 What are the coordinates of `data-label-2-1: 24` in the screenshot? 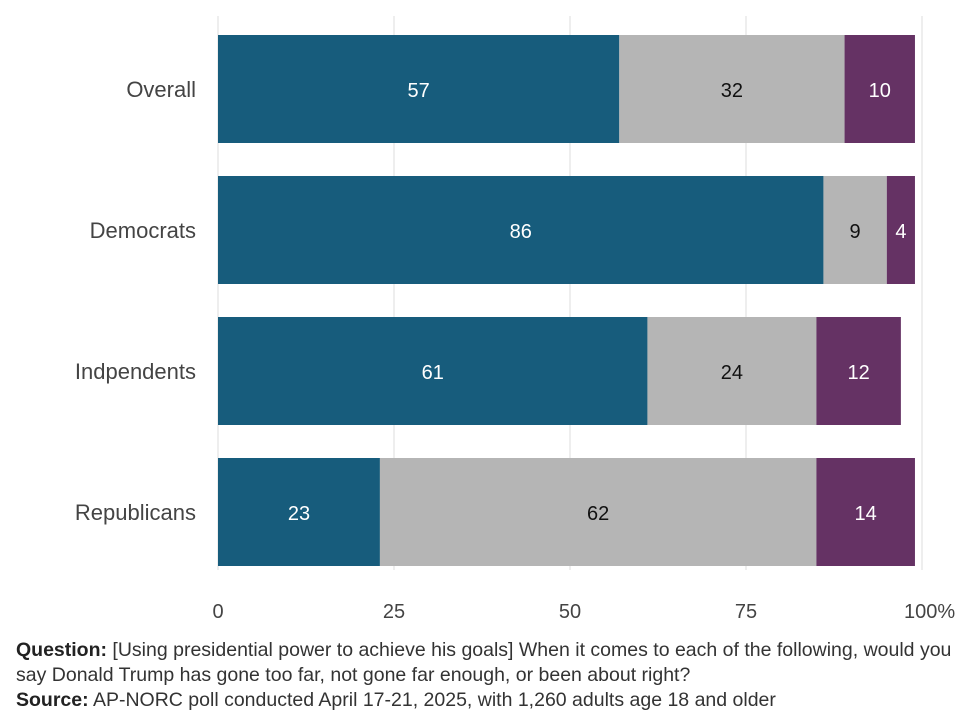 It's located at (732, 373).